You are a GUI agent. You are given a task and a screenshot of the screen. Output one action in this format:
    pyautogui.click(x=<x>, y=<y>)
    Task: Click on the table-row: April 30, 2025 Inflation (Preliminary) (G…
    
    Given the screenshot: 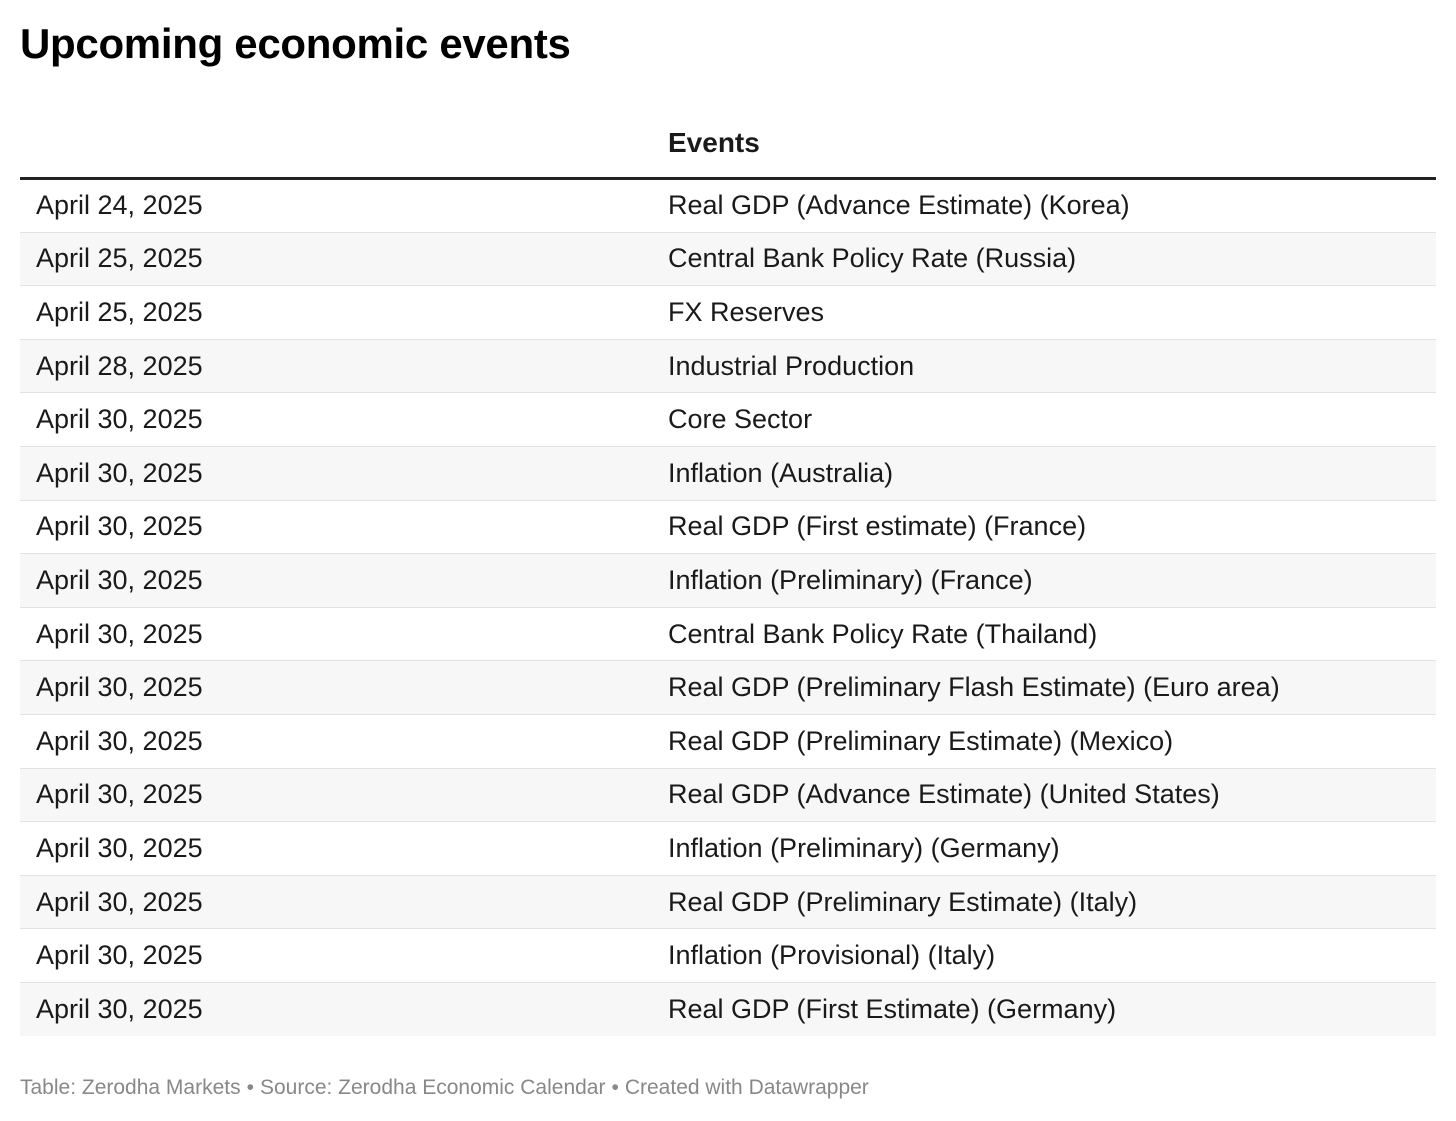 What is the action you would take?
    pyautogui.click(x=728, y=848)
    